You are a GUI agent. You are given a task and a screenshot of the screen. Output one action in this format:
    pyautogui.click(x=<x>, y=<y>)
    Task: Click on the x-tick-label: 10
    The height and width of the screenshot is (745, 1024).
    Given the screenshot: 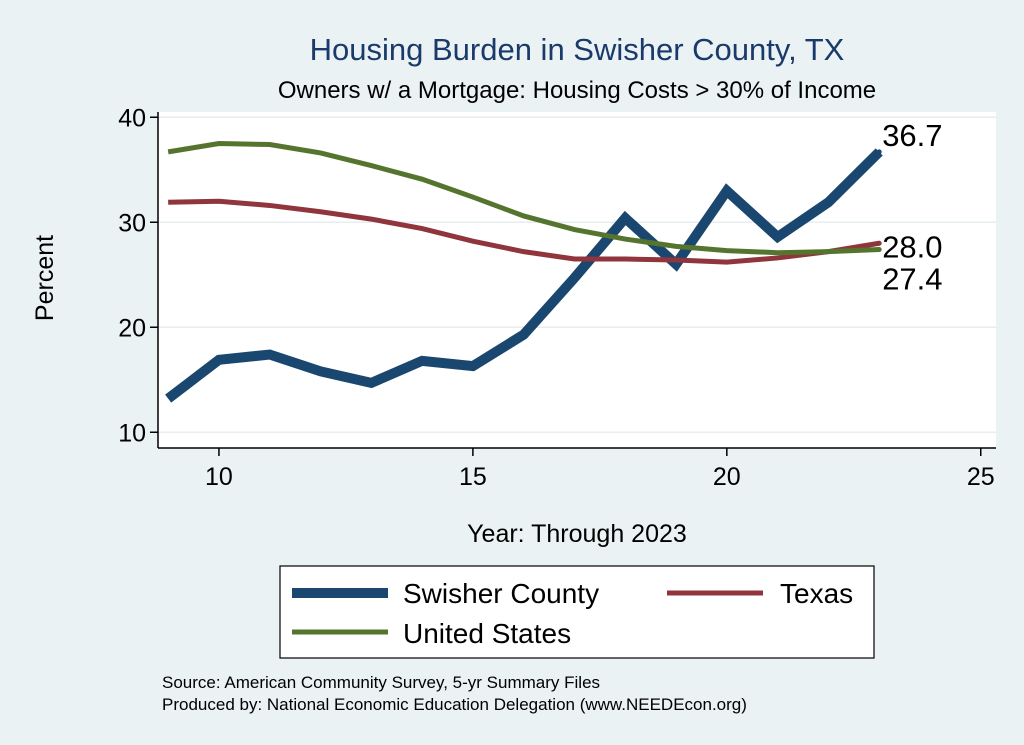 What is the action you would take?
    pyautogui.click(x=219, y=477)
    